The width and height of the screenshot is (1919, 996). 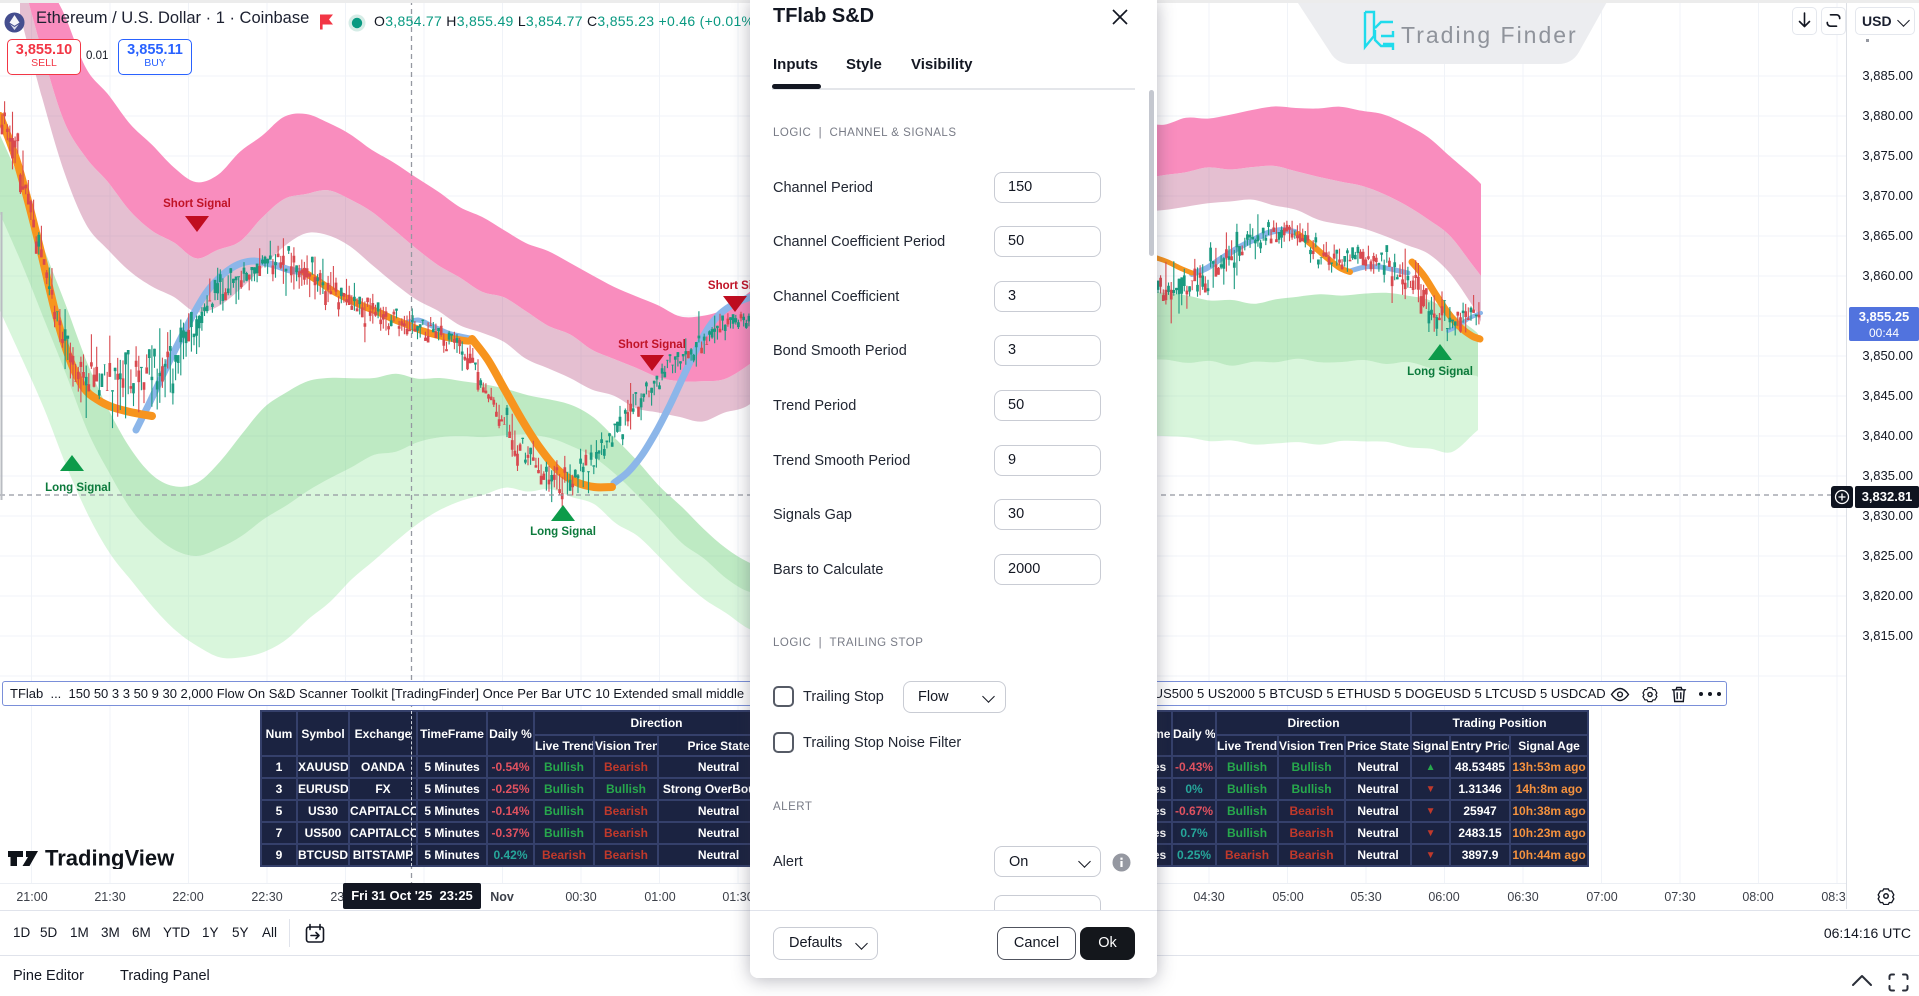 I want to click on svg-text: Trading Finder, so click(x=1489, y=35).